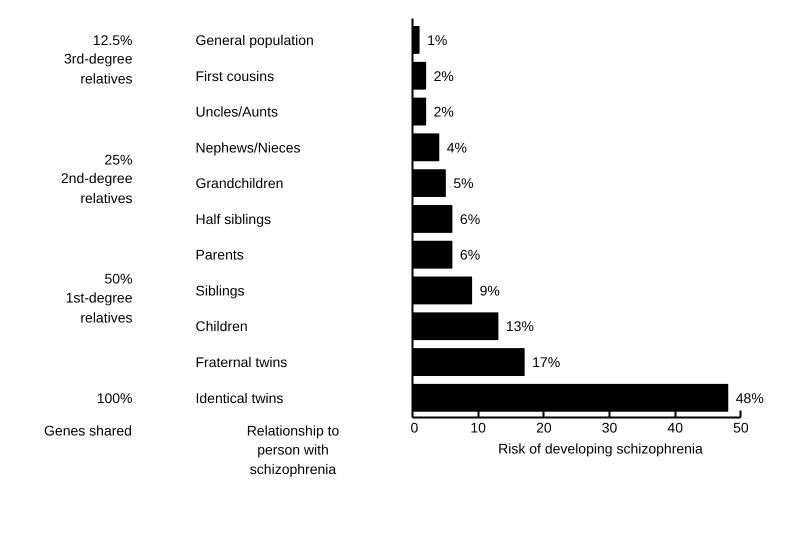 Image resolution: width=790 pixels, height=557 pixels. Describe the element at coordinates (293, 449) in the screenshot. I see `y-axis-title: Relationship to person with schizophrenia` at that location.